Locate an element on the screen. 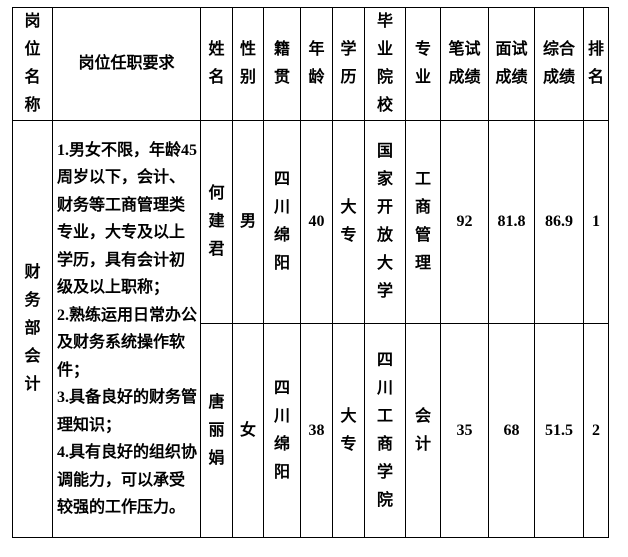 Image resolution: width=628 pixels, height=557 pixels. cell-gender: 男 is located at coordinates (248, 222).